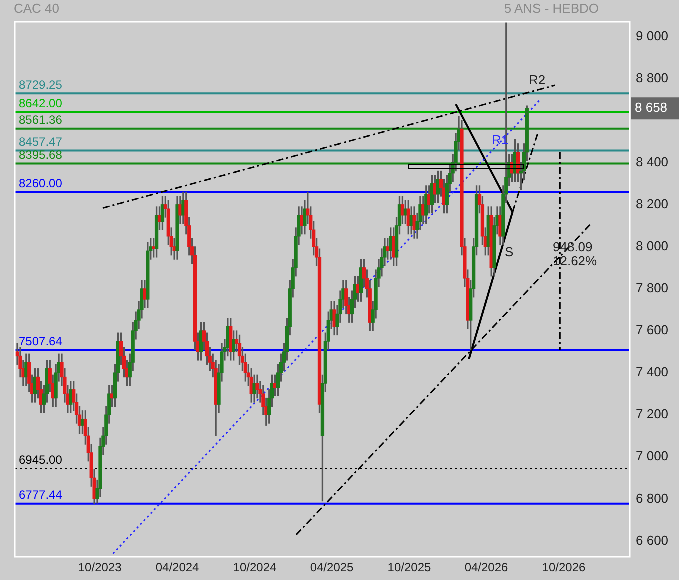 The image size is (679, 580). Describe the element at coordinates (41, 103) in the screenshot. I see `ref-line-label: 8642.00` at that location.